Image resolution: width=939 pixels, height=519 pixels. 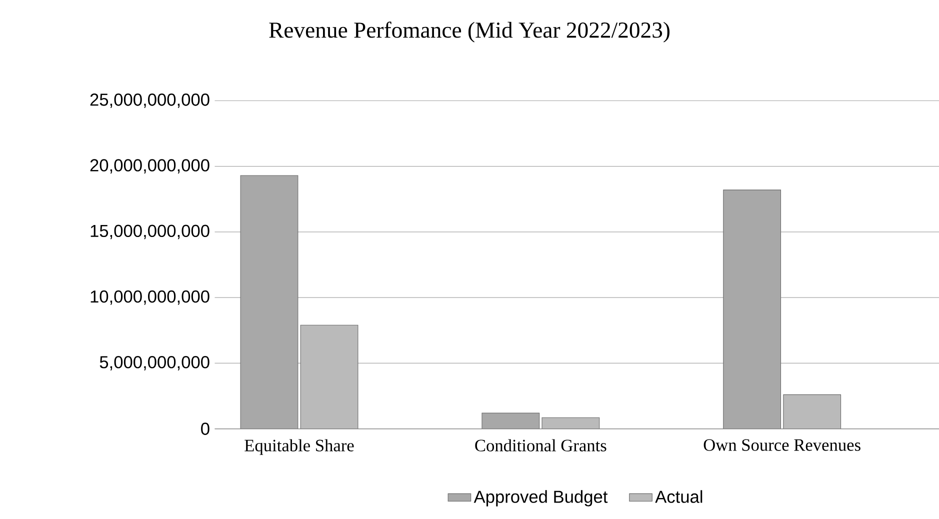 I want to click on y-tick-label: 10,000,000,000, so click(x=150, y=297).